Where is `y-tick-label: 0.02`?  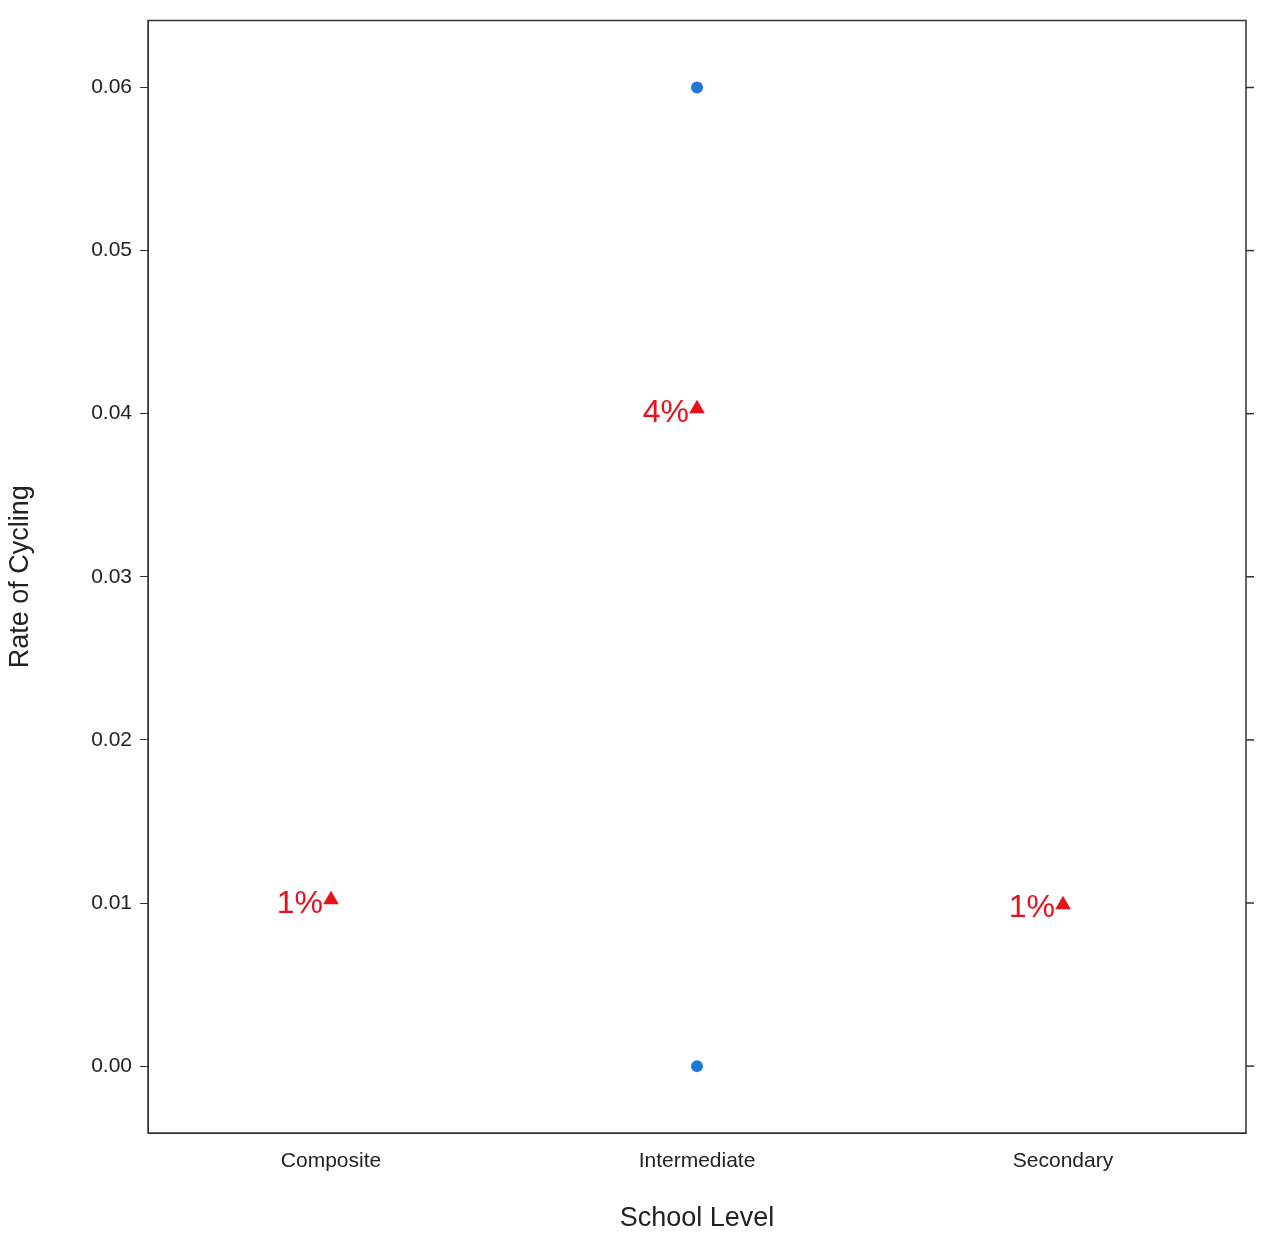 y-tick-label: 0.02 is located at coordinates (111, 738).